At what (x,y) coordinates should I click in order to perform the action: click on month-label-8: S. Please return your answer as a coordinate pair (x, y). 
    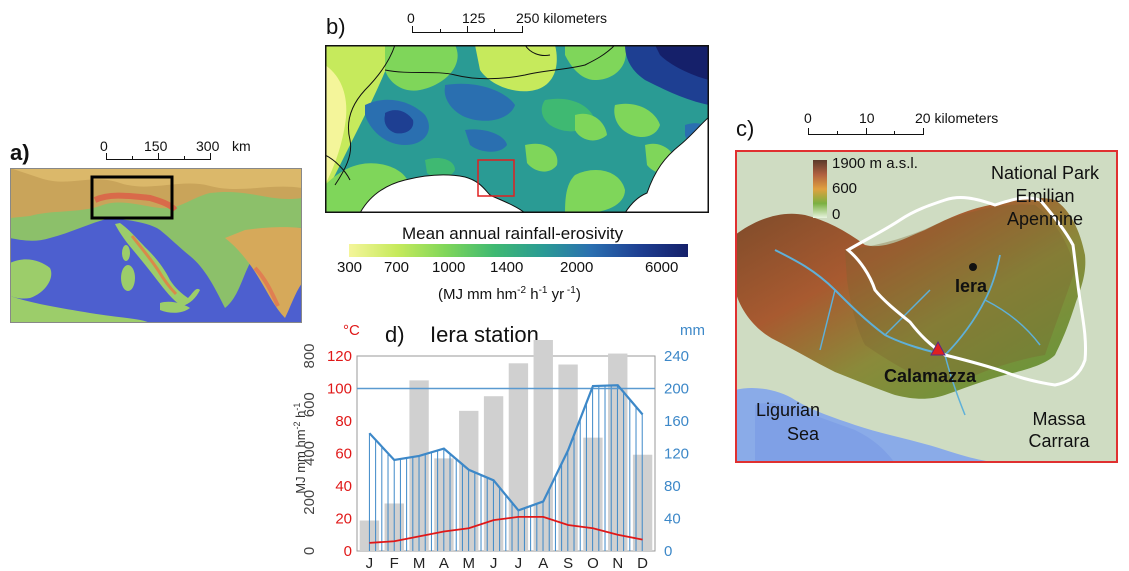
    Looking at the image, I should click on (568, 563).